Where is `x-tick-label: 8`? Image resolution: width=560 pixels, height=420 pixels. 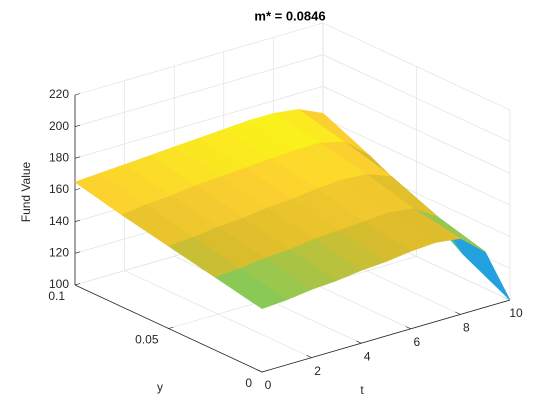
x-tick-label: 8 is located at coordinates (466, 328).